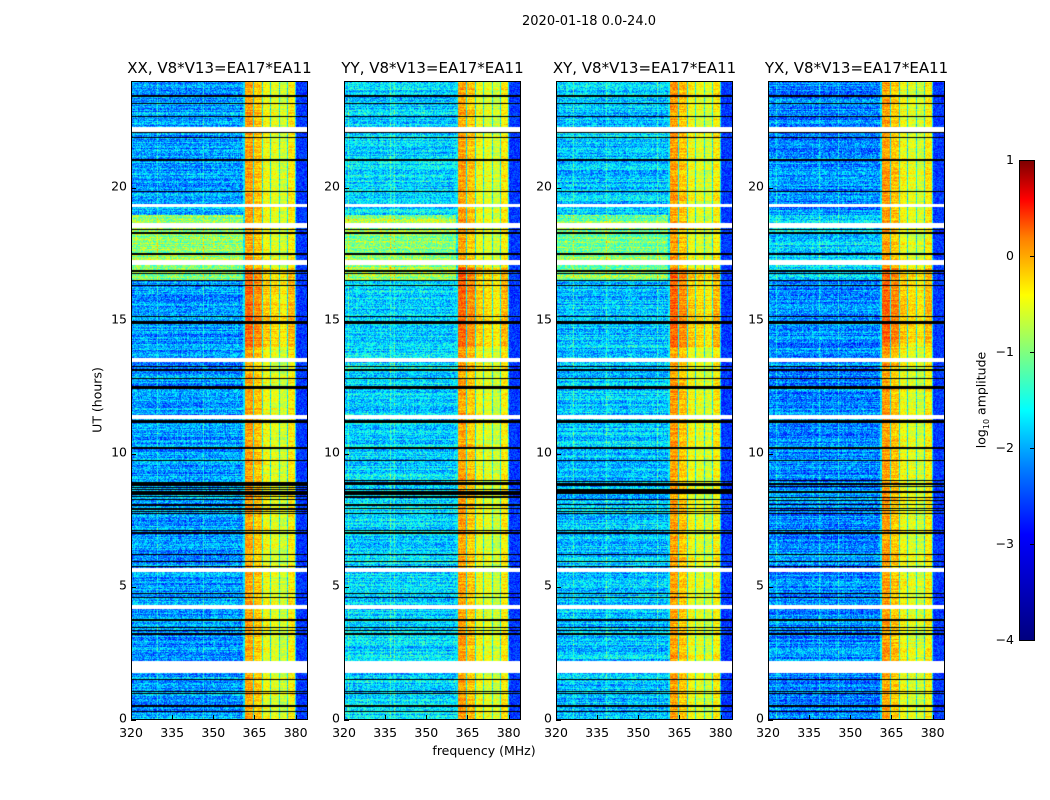 The image size is (1050, 800). Describe the element at coordinates (97, 400) in the screenshot. I see `y-axis-label: UT (hours)` at that location.